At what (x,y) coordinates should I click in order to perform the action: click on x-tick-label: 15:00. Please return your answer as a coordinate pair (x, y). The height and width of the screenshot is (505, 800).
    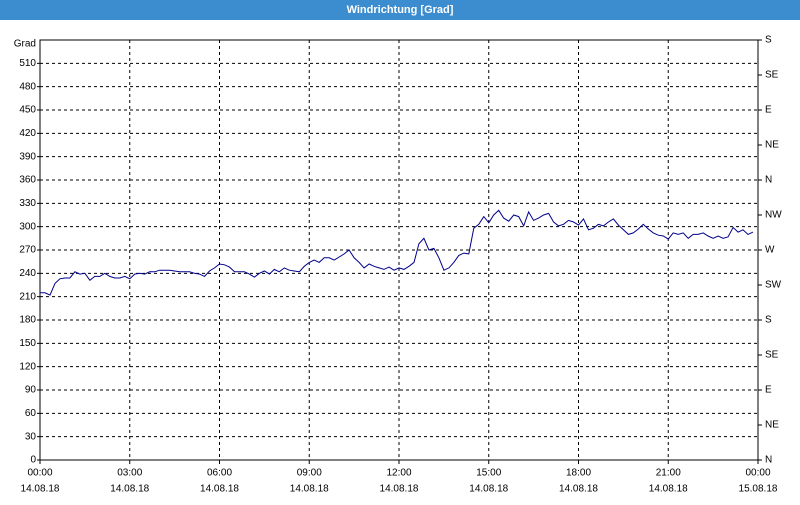
    Looking at the image, I should click on (488, 473).